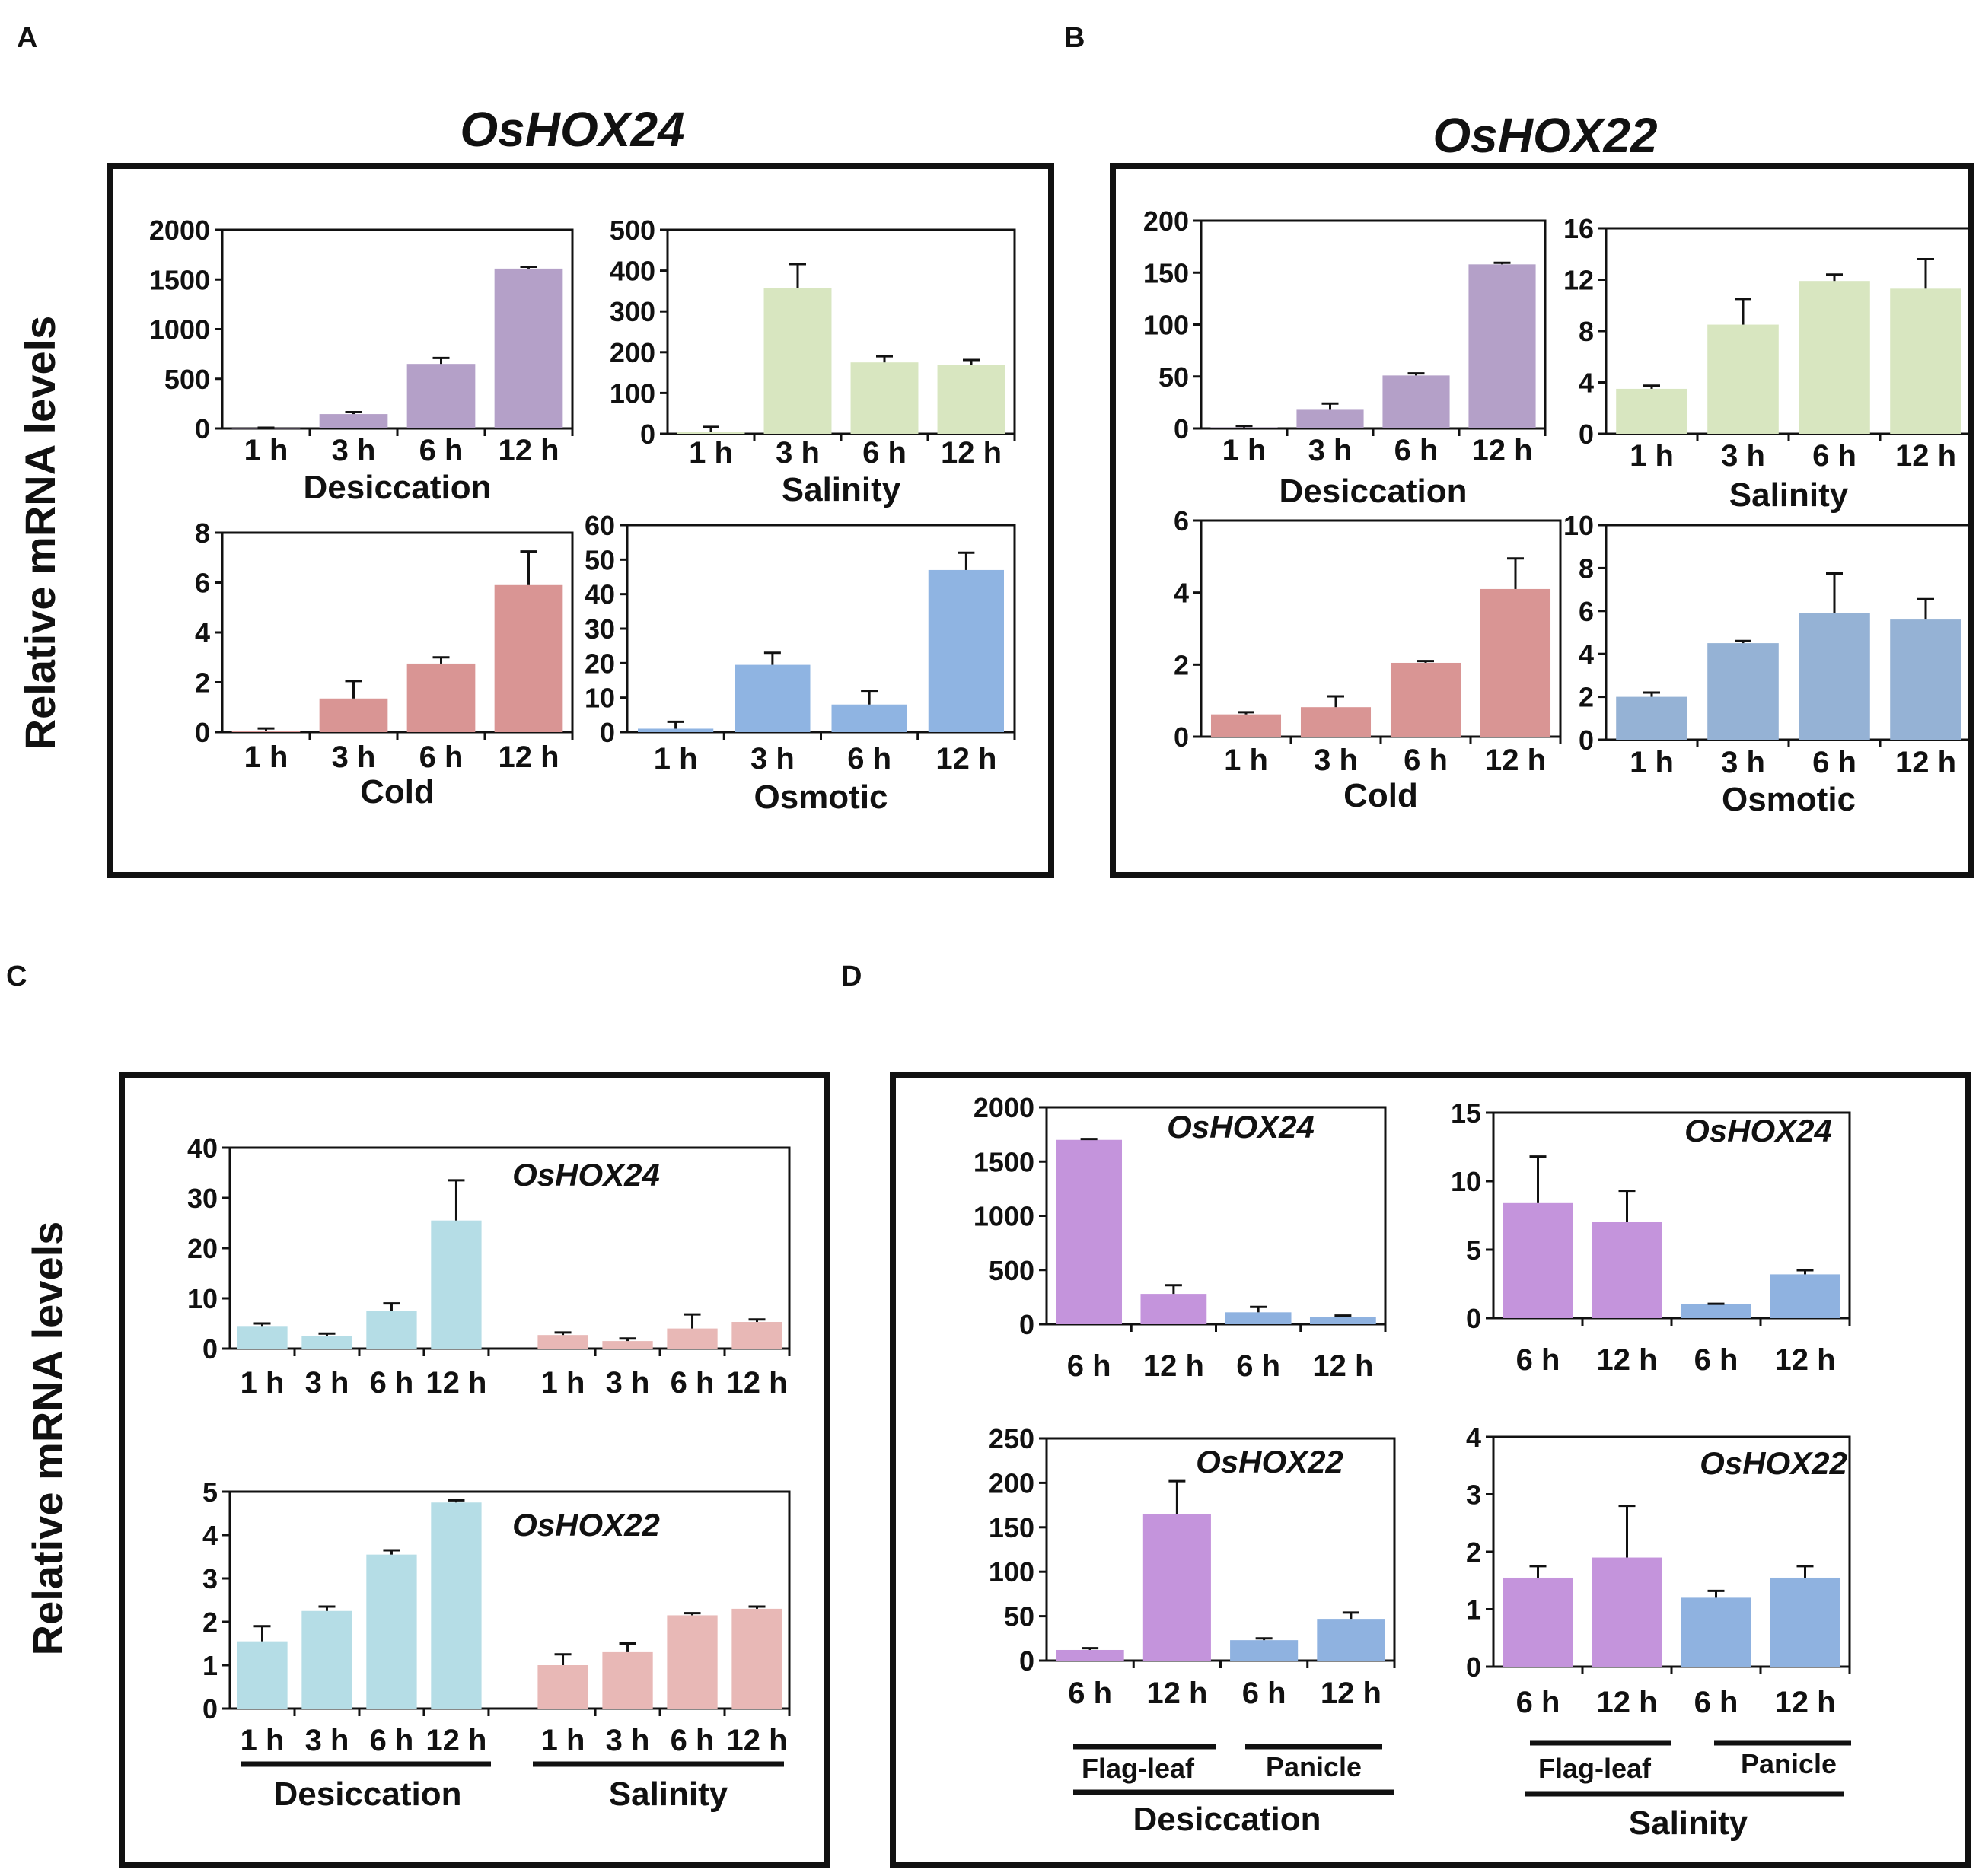 The width and height of the screenshot is (1979, 1876). Describe the element at coordinates (210, 1622) in the screenshot. I see `y-tick-label: 2` at that location.